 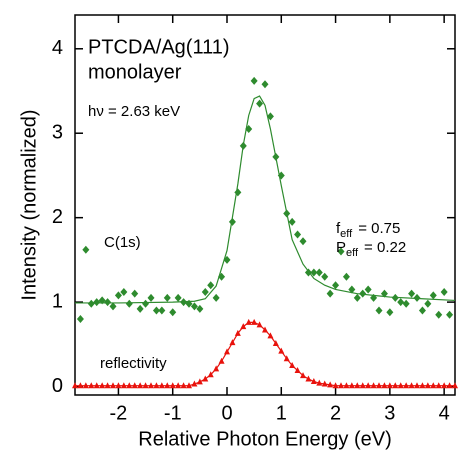 What do you see at coordinates (335, 413) in the screenshot?
I see `x-tick-label: 2` at bounding box center [335, 413].